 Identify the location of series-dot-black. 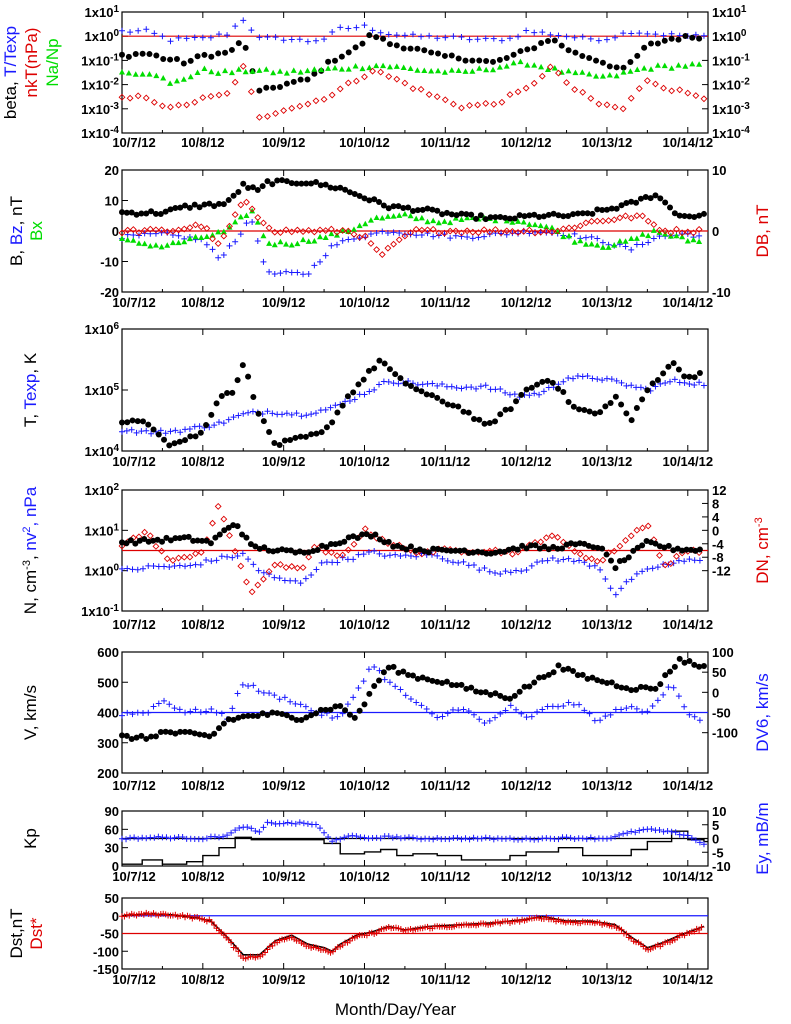
(411, 403).